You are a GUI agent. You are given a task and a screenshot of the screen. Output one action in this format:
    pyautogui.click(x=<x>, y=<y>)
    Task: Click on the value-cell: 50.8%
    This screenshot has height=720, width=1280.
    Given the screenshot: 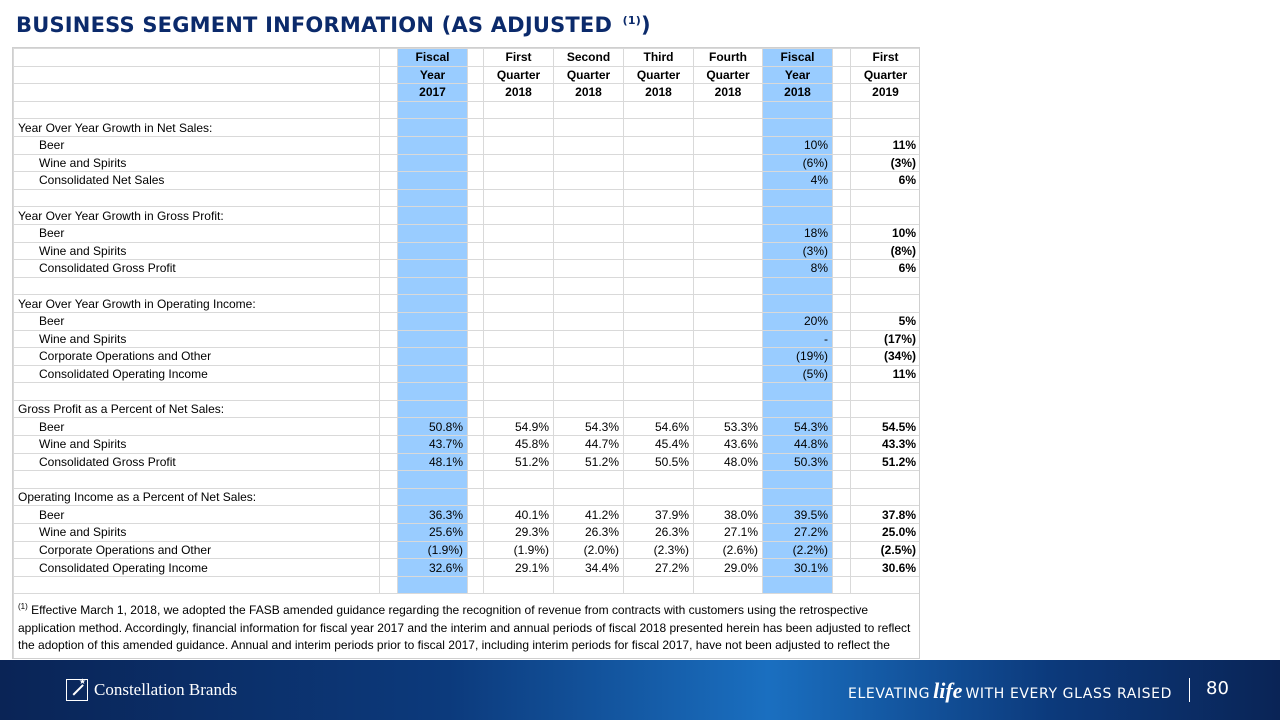 What is the action you would take?
    pyautogui.click(x=432, y=427)
    